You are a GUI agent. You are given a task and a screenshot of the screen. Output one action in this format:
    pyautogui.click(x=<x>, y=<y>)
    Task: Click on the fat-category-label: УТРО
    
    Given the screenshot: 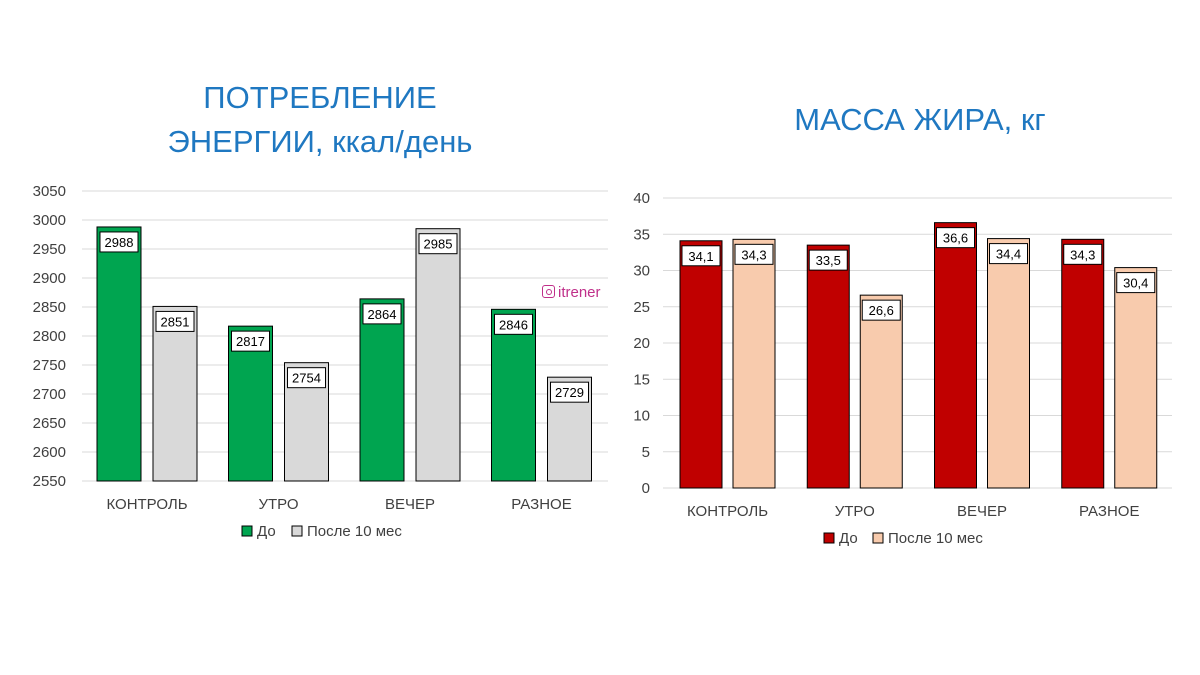 What is the action you would take?
    pyautogui.click(x=855, y=511)
    